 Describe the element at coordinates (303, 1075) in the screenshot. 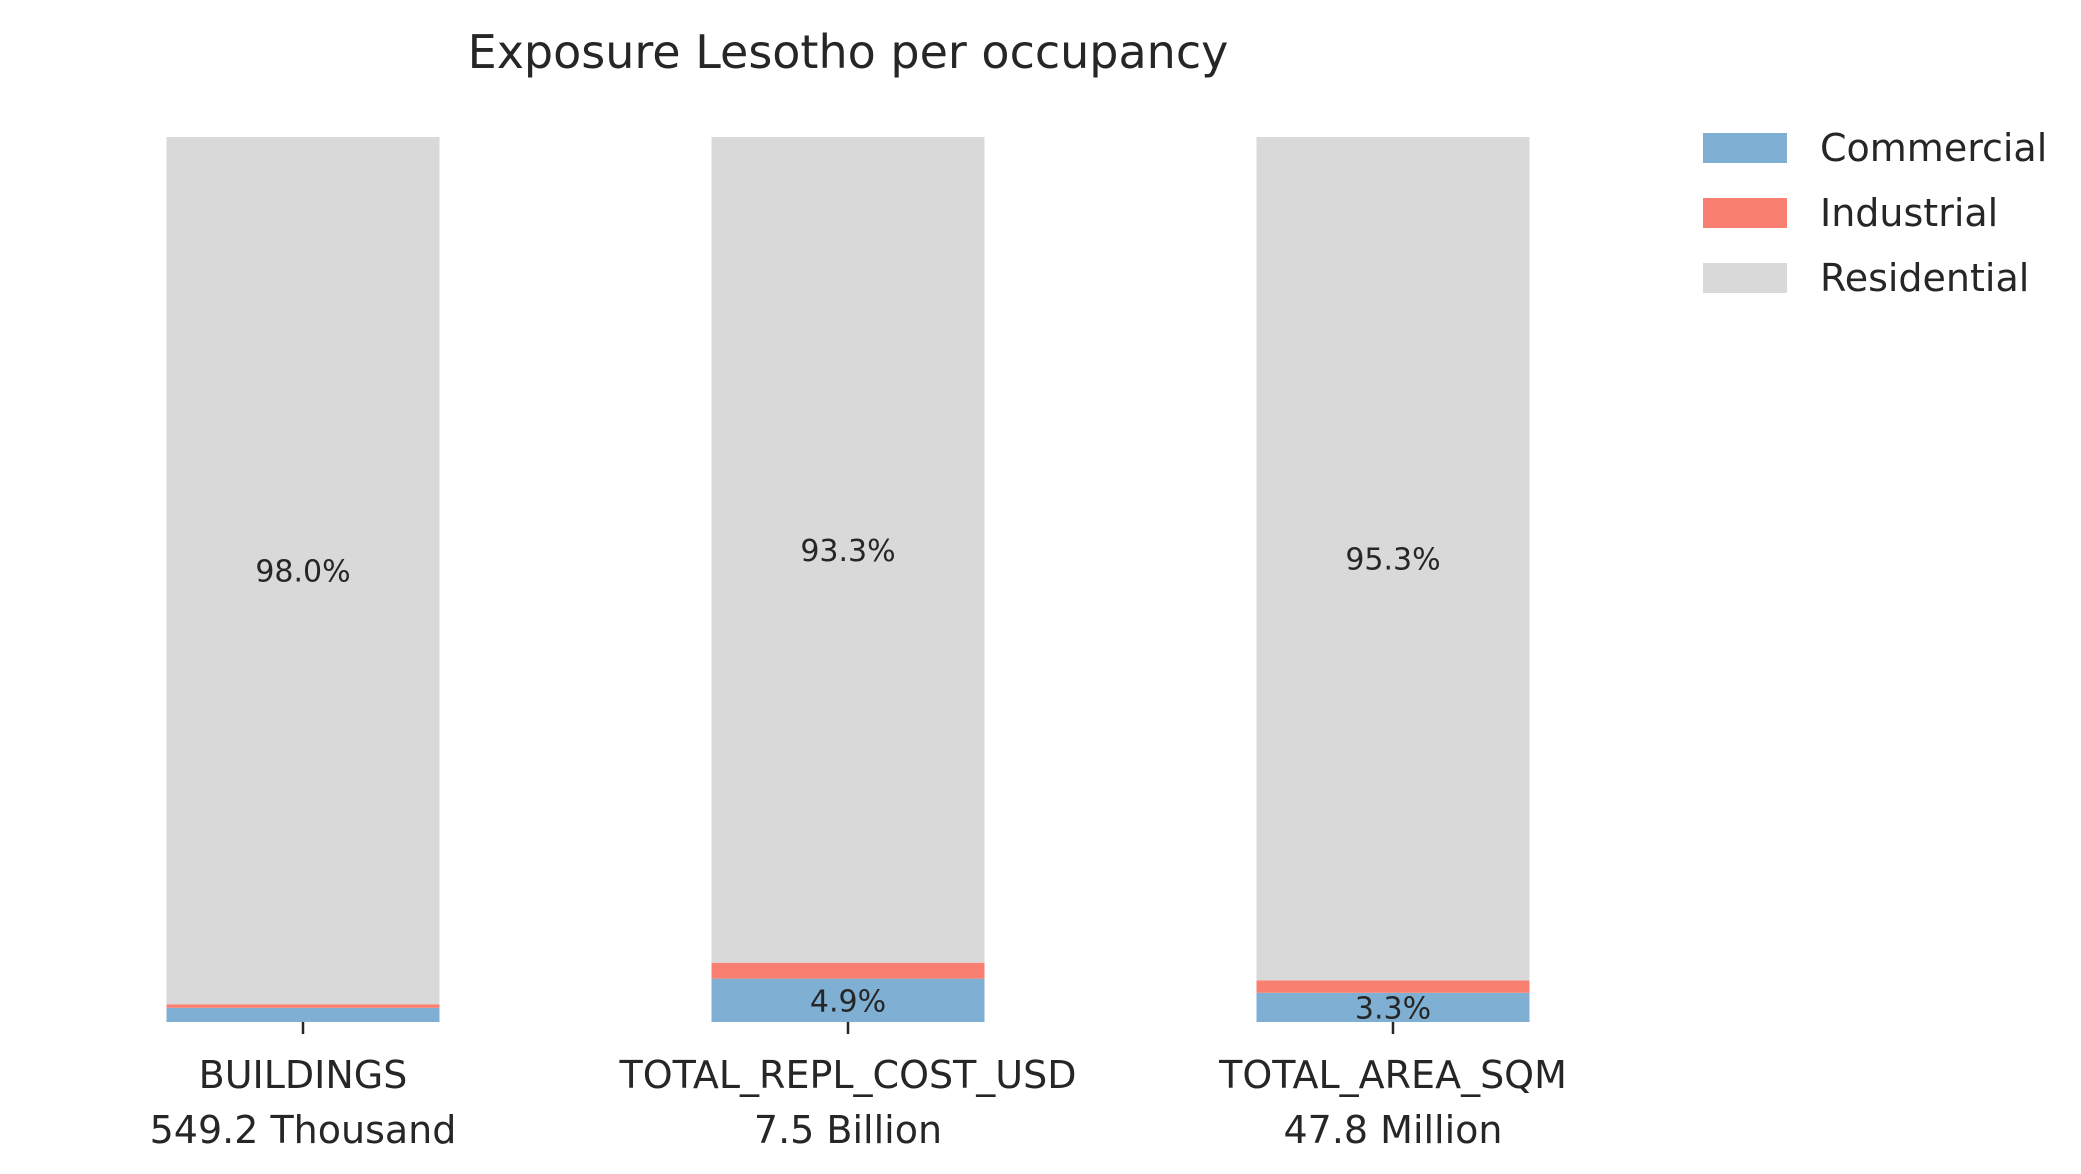

I see `x-tick-label-0: BUILDINGS` at that location.